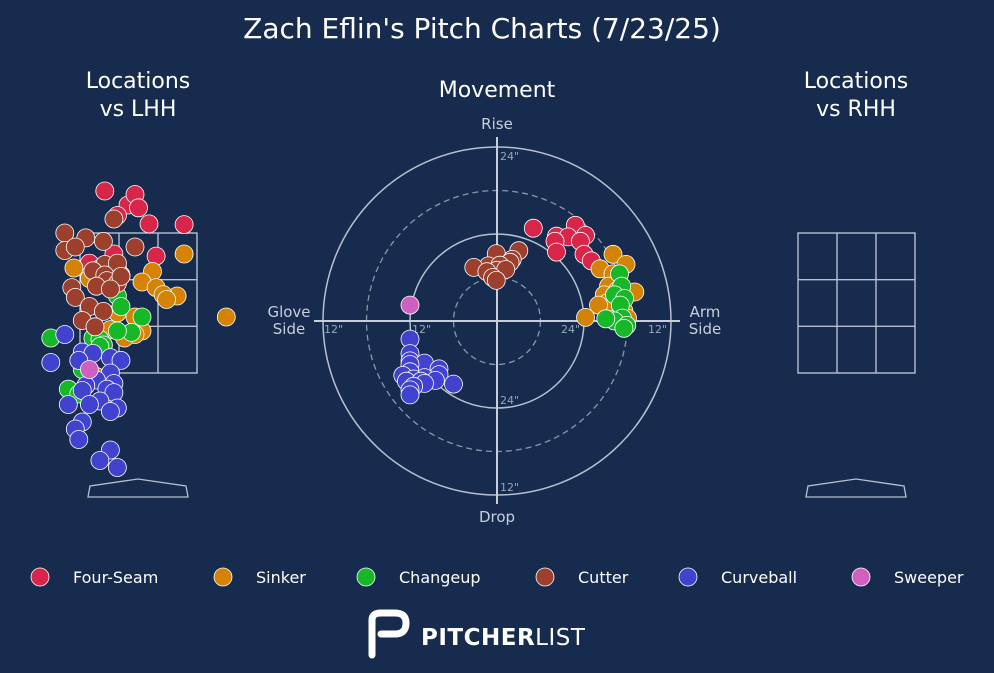 The height and width of the screenshot is (673, 994). What do you see at coordinates (478, 638) in the screenshot?
I see `brand-bold-text: PITCHER` at bounding box center [478, 638].